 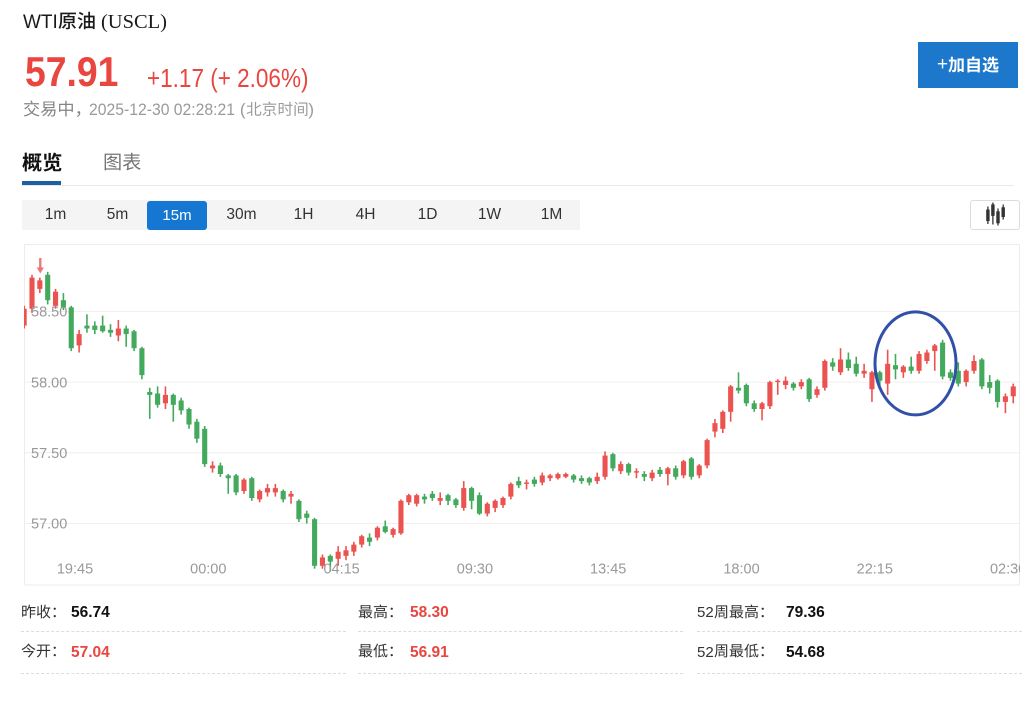 I want to click on svg-text: 22:15, so click(x=875, y=570).